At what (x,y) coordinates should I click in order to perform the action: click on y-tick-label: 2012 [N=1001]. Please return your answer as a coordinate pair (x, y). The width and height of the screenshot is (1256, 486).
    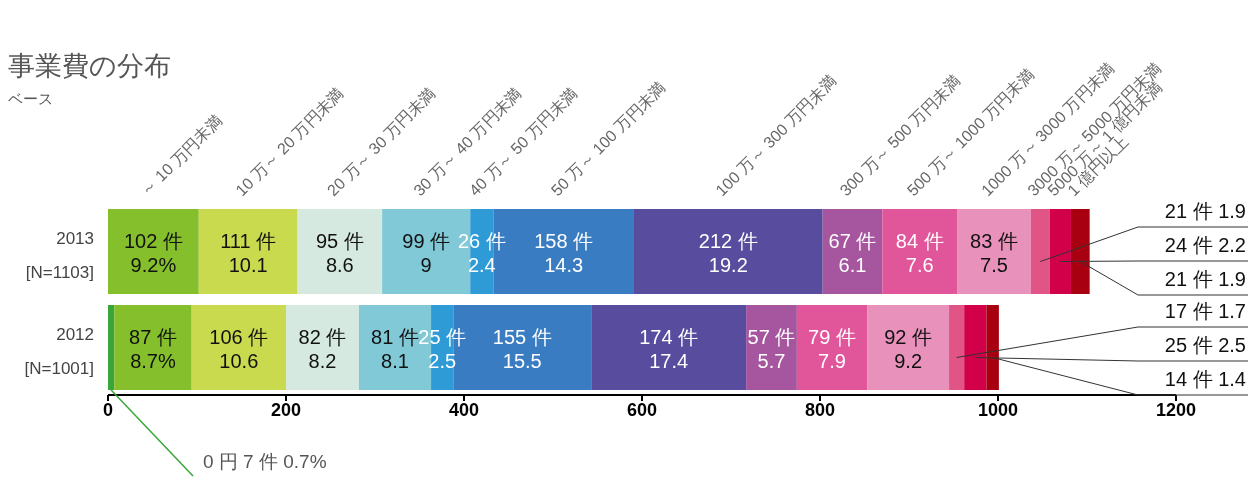
    Looking at the image, I should click on (59, 351).